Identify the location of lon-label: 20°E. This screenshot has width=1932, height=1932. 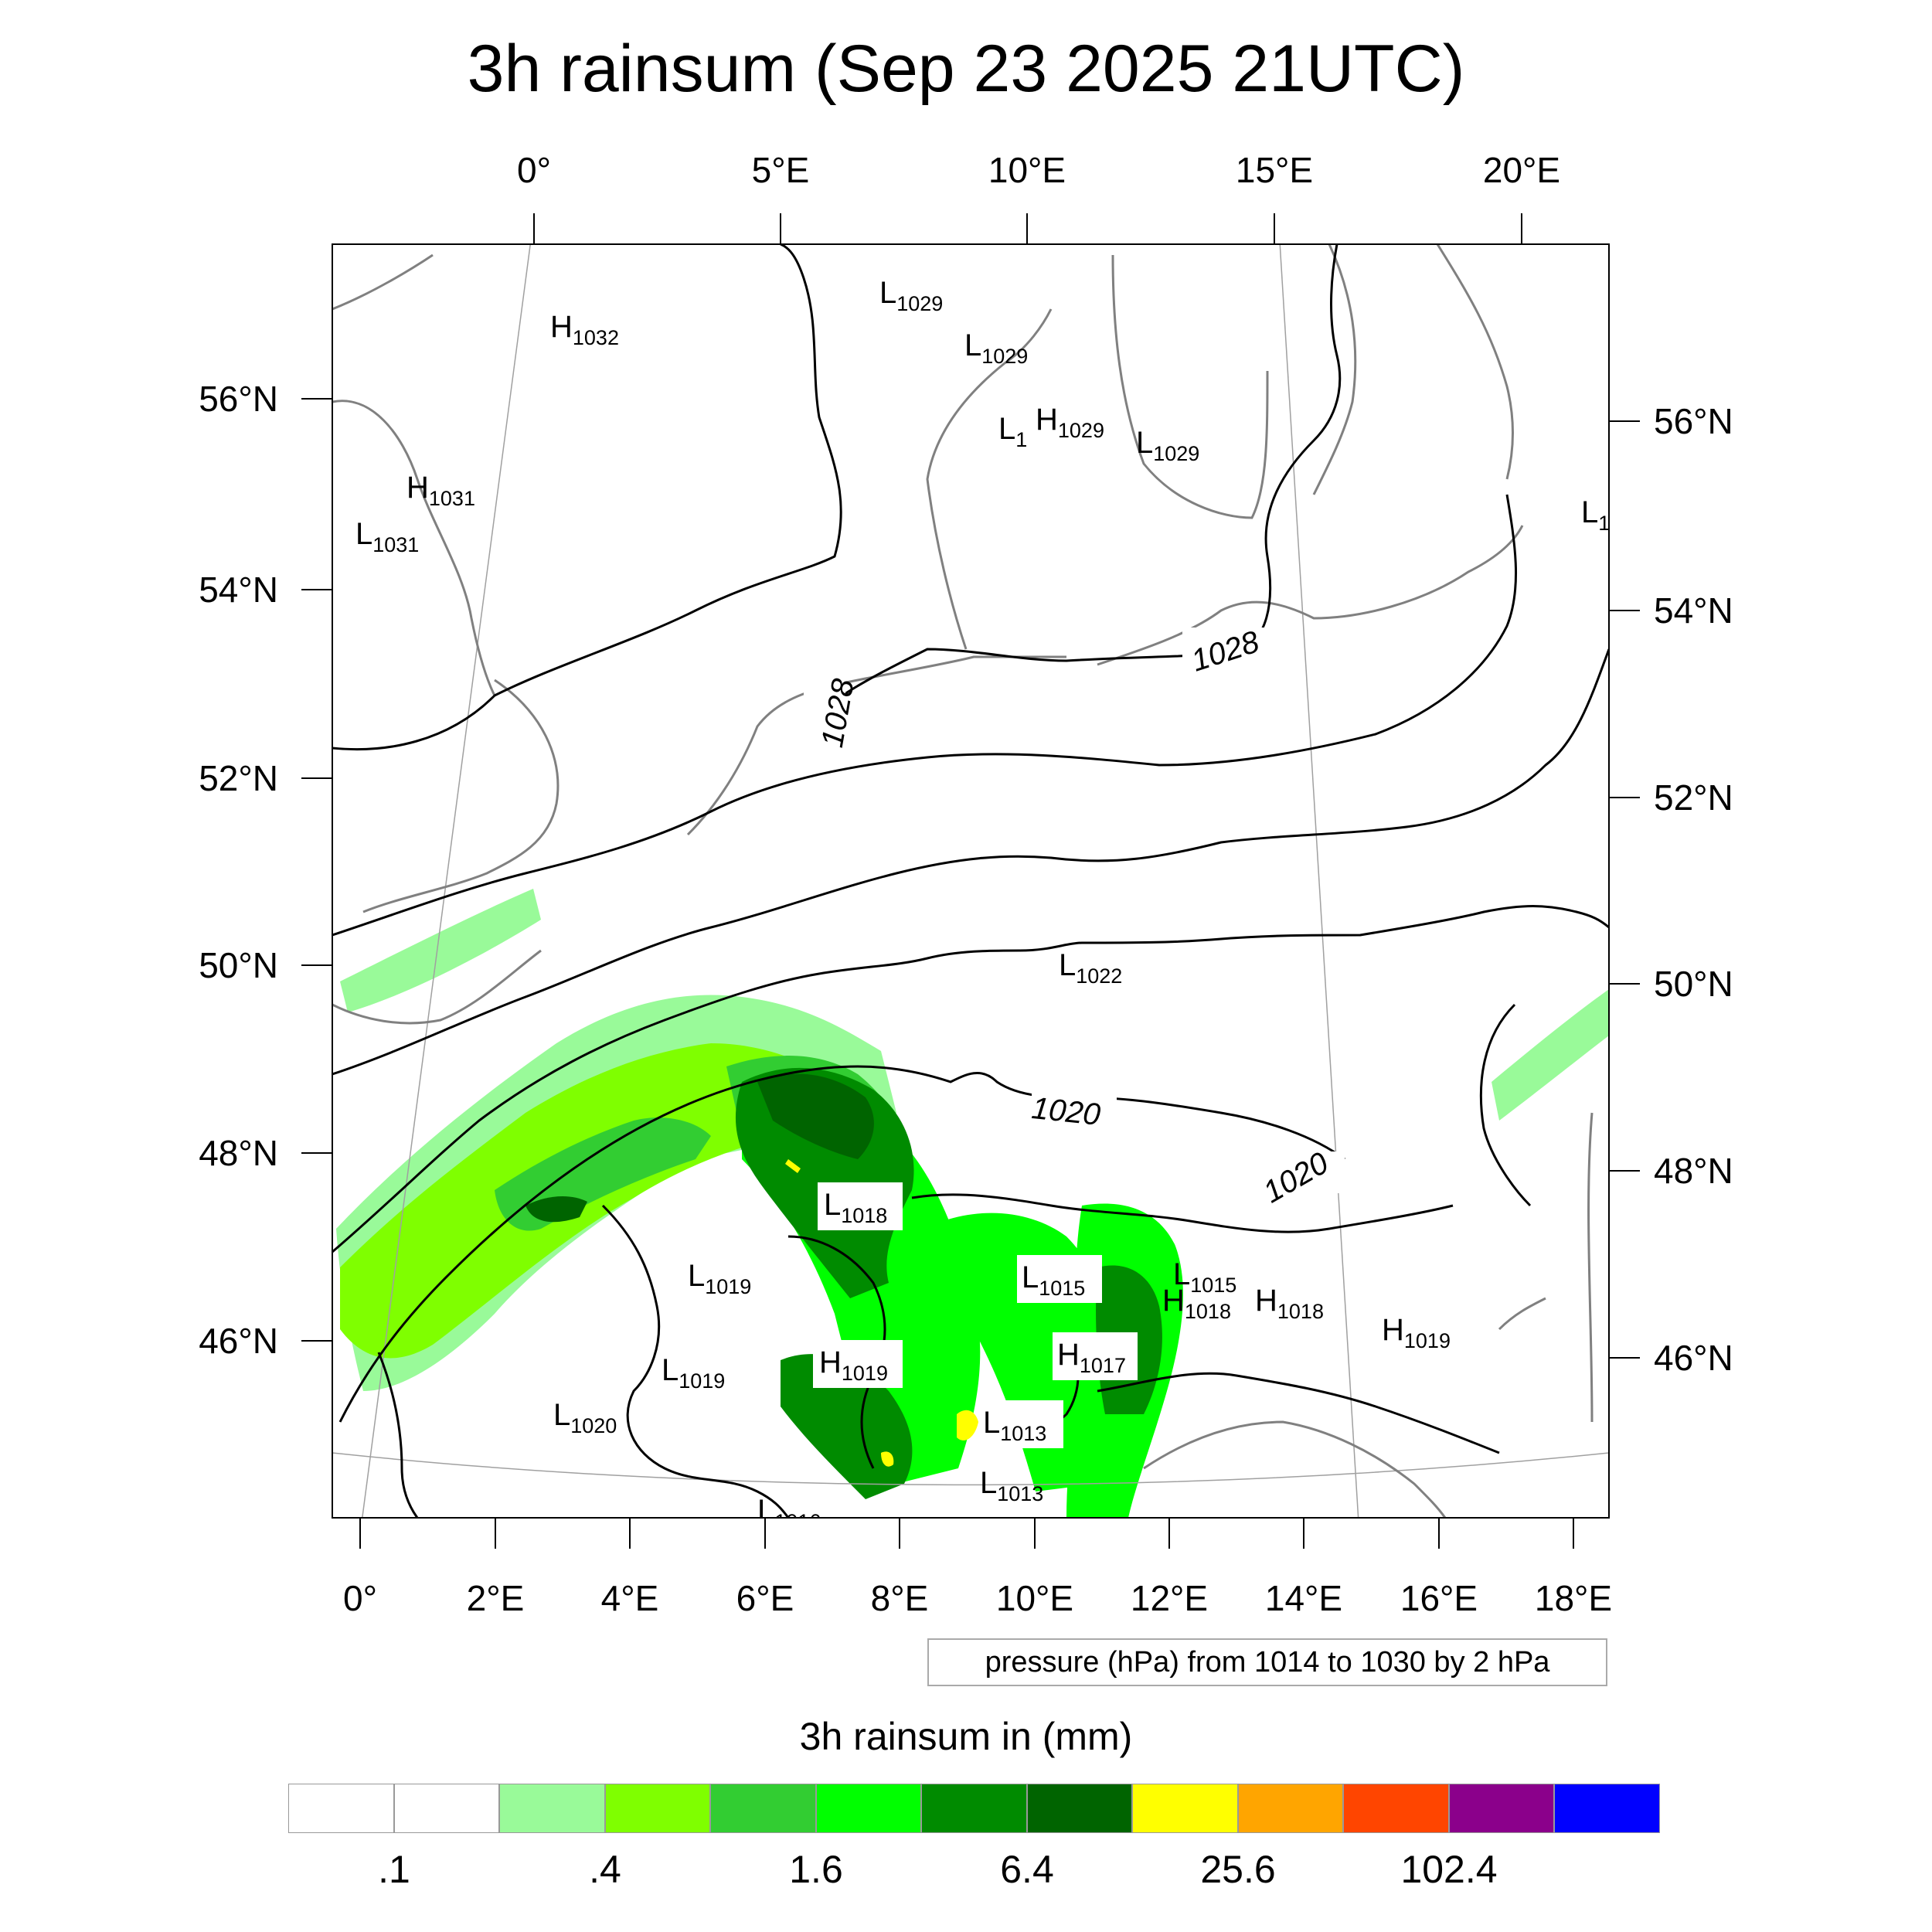
(1522, 170).